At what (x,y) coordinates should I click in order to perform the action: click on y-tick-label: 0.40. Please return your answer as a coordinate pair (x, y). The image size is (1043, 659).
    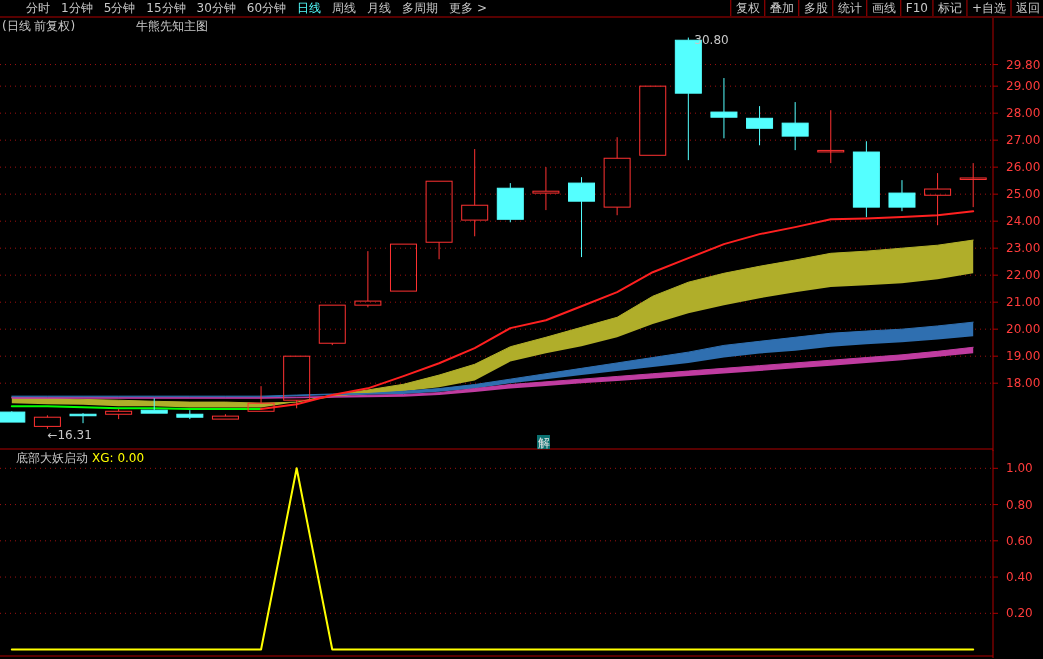
    Looking at the image, I should click on (1019, 577).